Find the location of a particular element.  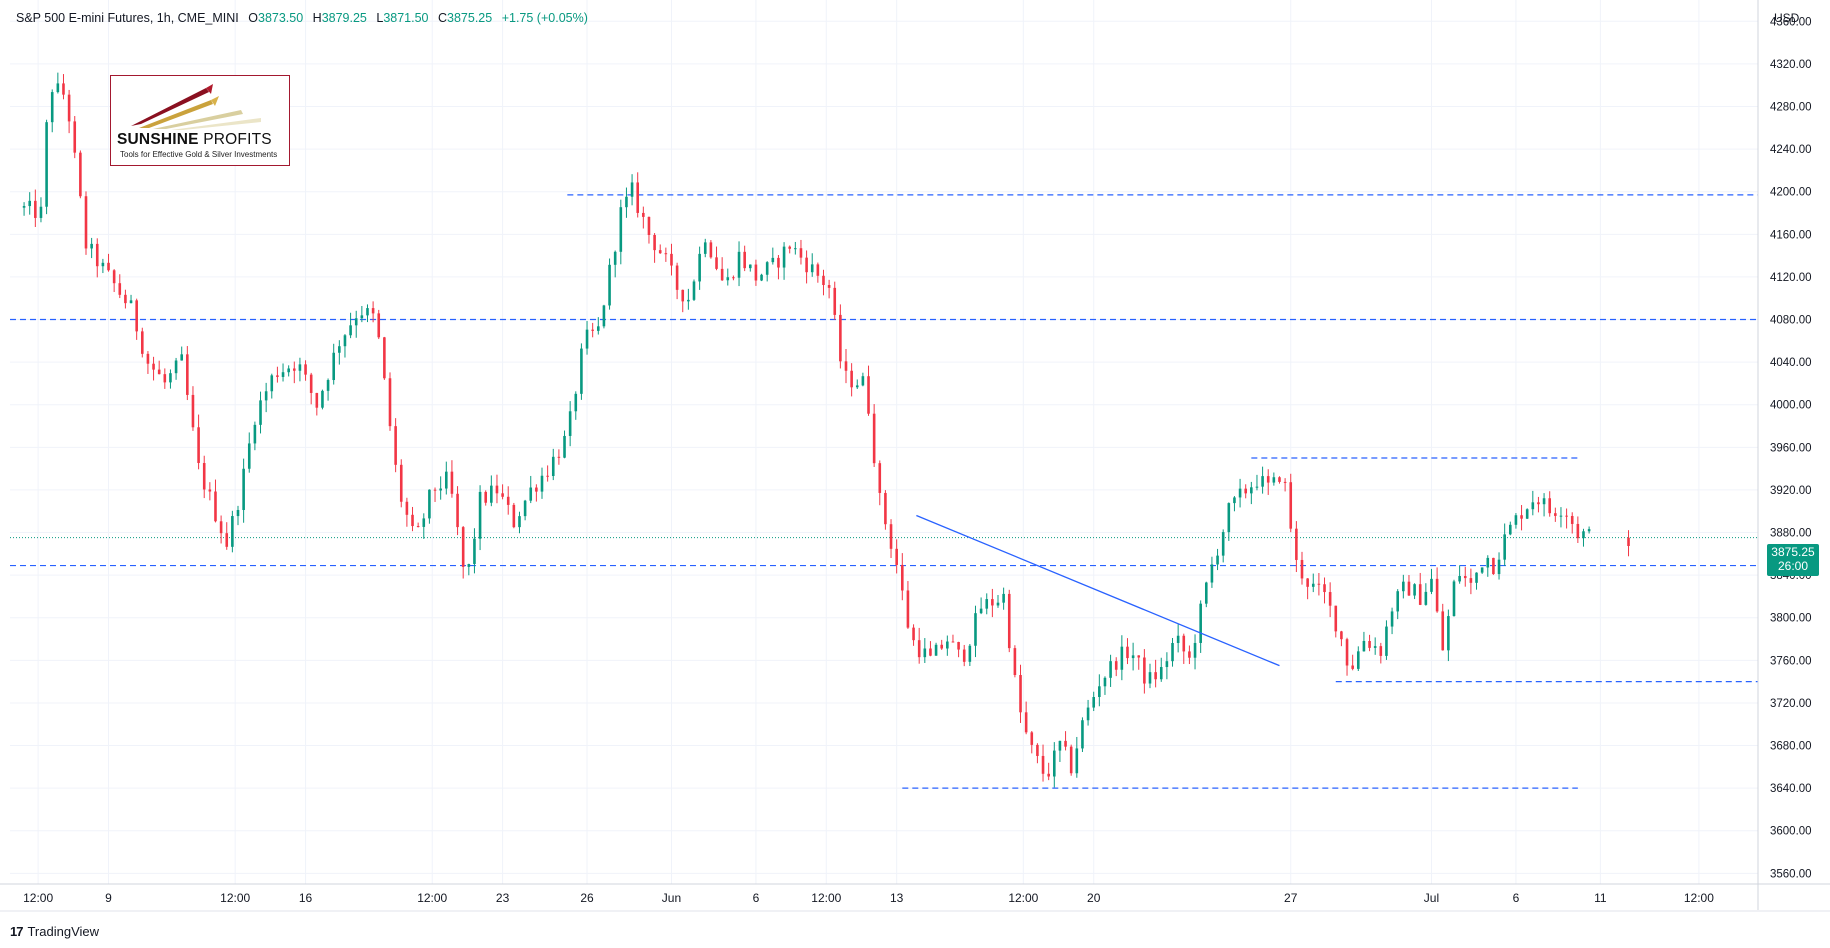

x-tick-label: 23 is located at coordinates (503, 898).